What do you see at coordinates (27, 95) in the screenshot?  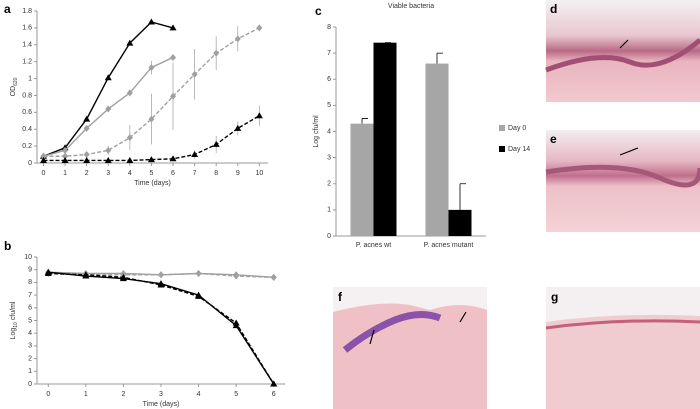 I see `y-tick-label: 0.8` at bounding box center [27, 95].